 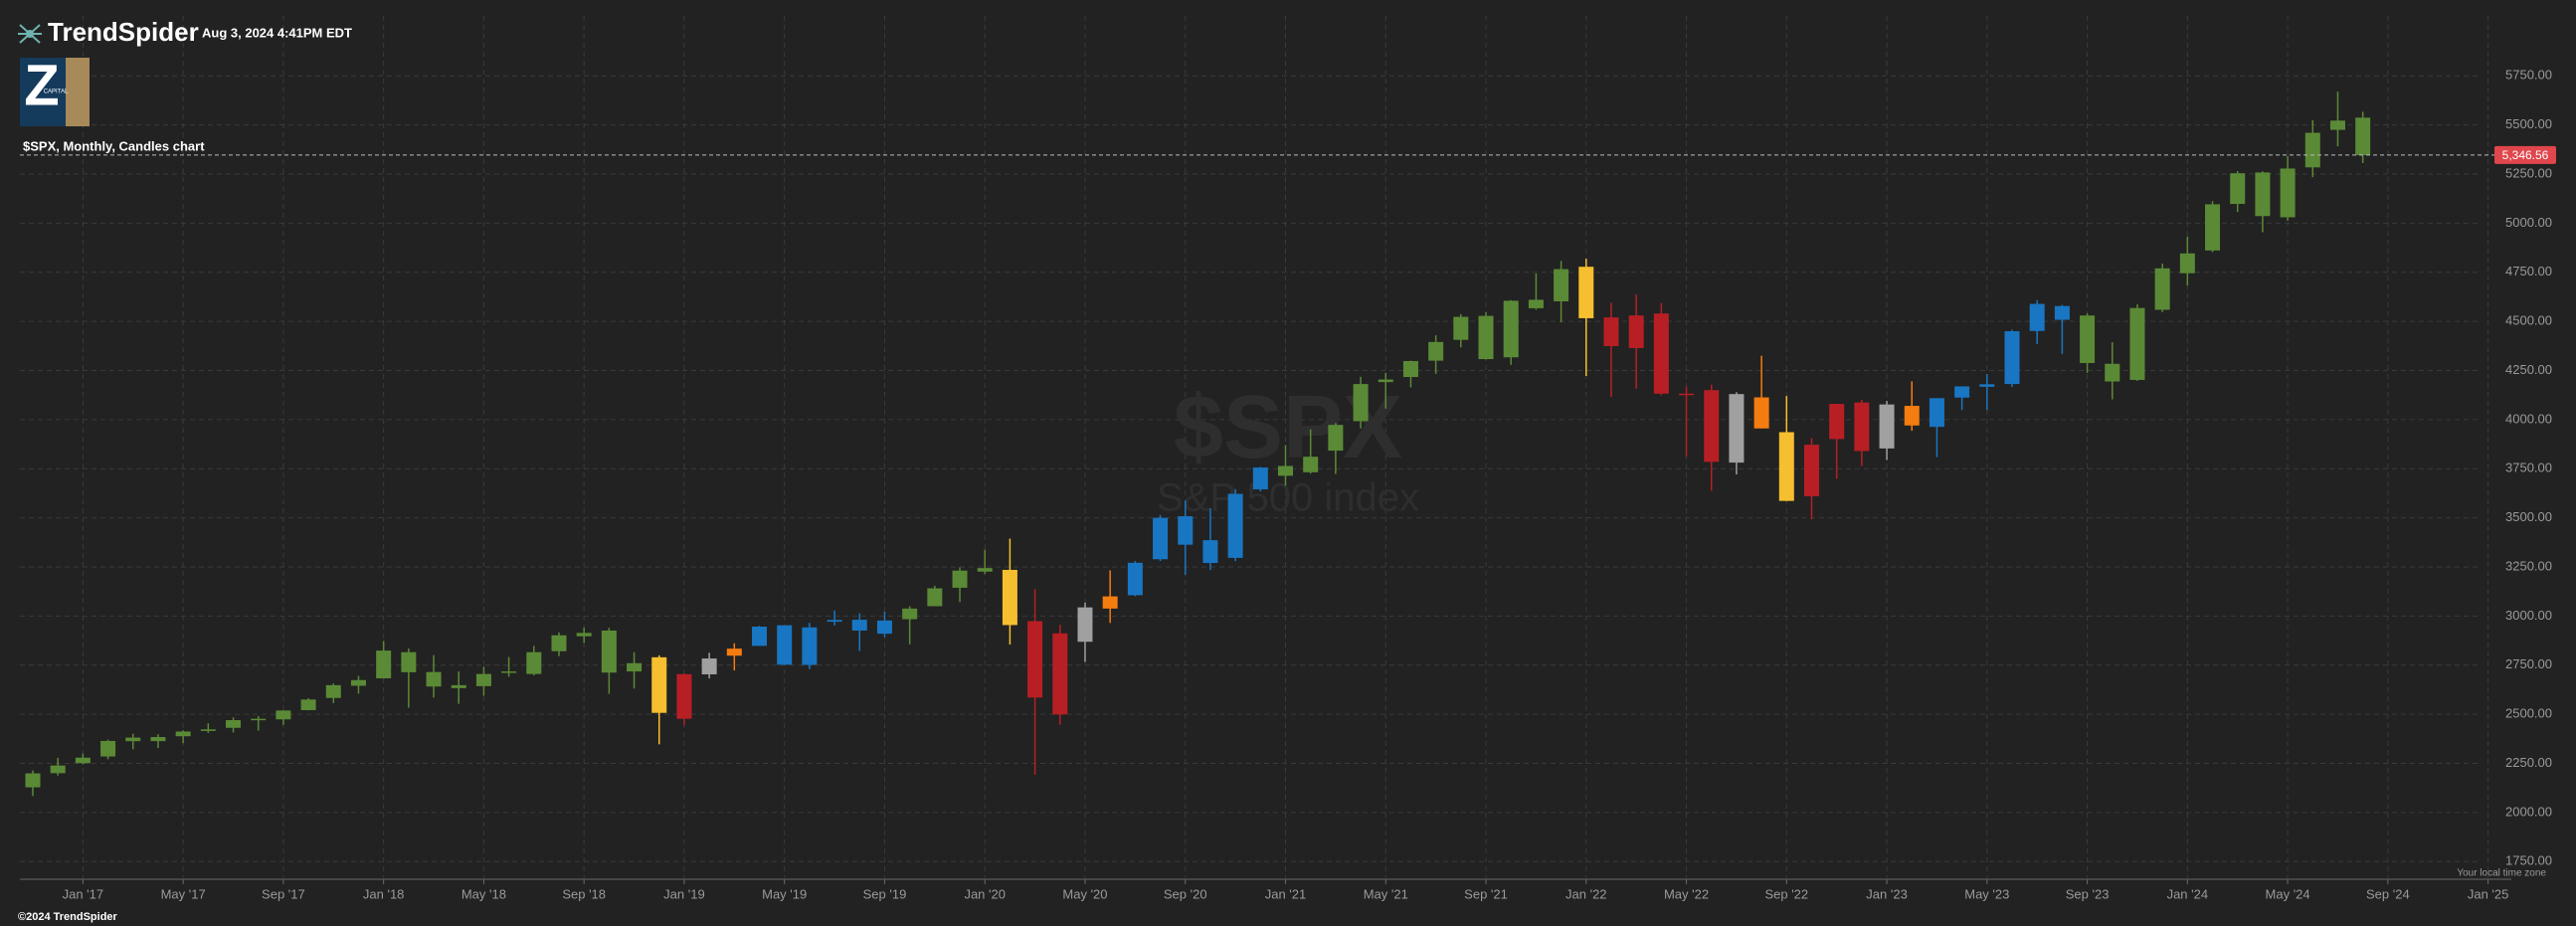 I want to click on x-tick-label: Jan '24, so click(x=2188, y=893).